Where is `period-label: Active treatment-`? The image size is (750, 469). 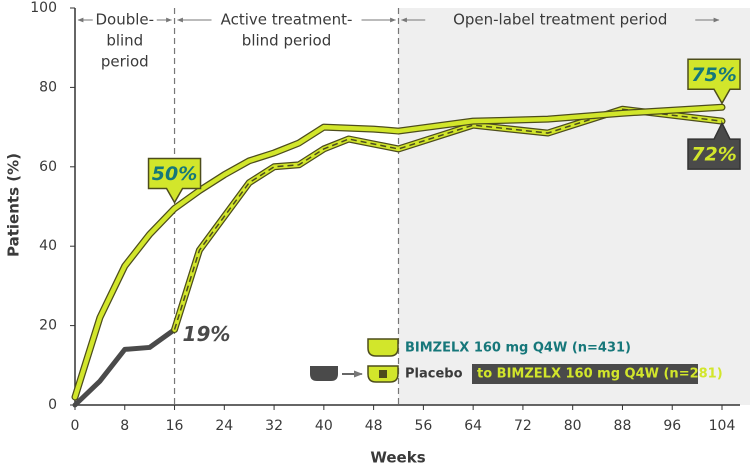 period-label: Active treatment- is located at coordinates (287, 20).